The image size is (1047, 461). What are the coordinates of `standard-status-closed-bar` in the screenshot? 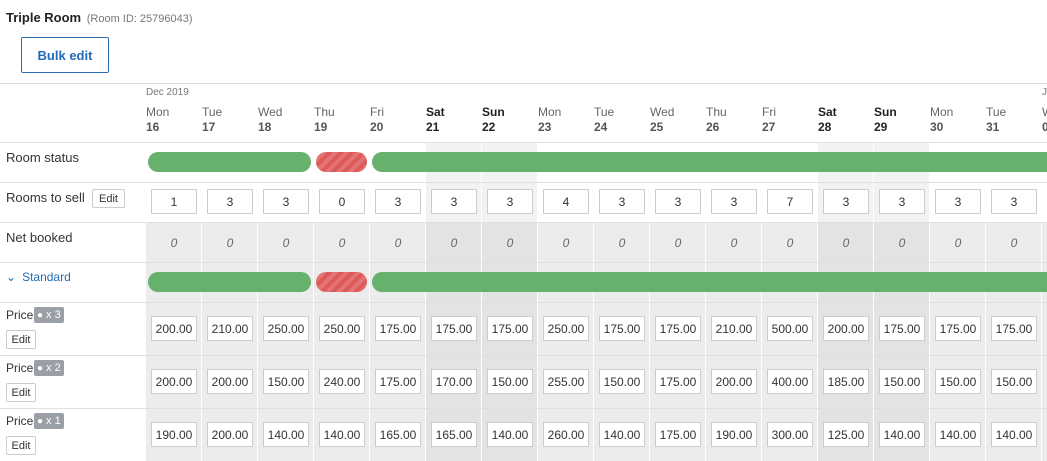 It's located at (341, 282).